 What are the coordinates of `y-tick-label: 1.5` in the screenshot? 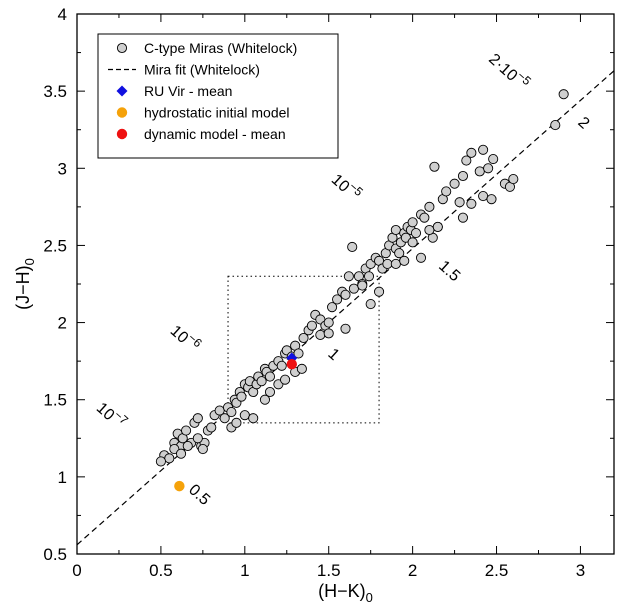 It's located at (55, 400).